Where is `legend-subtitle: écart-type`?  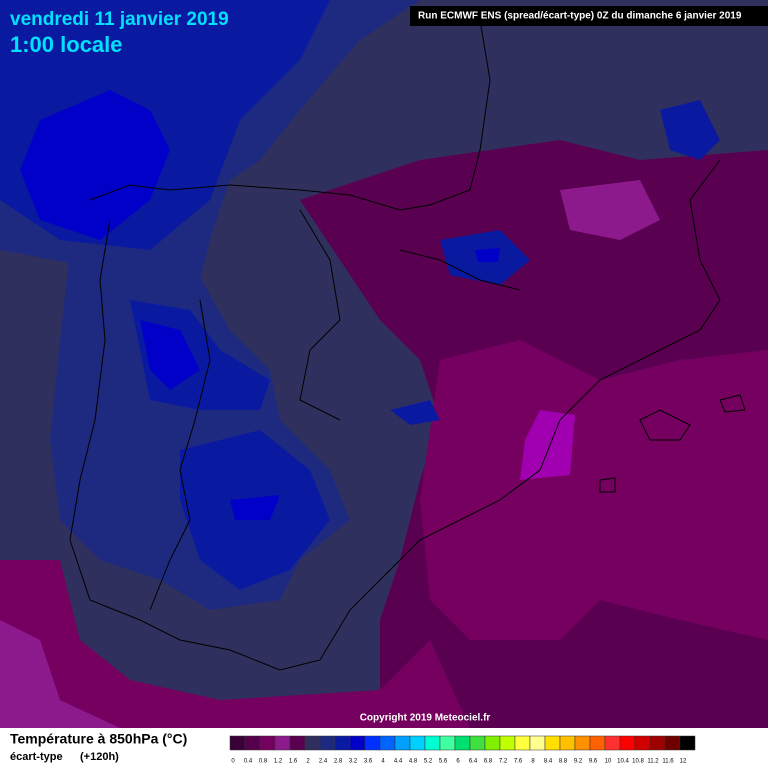
legend-subtitle: écart-type is located at coordinates (36, 757).